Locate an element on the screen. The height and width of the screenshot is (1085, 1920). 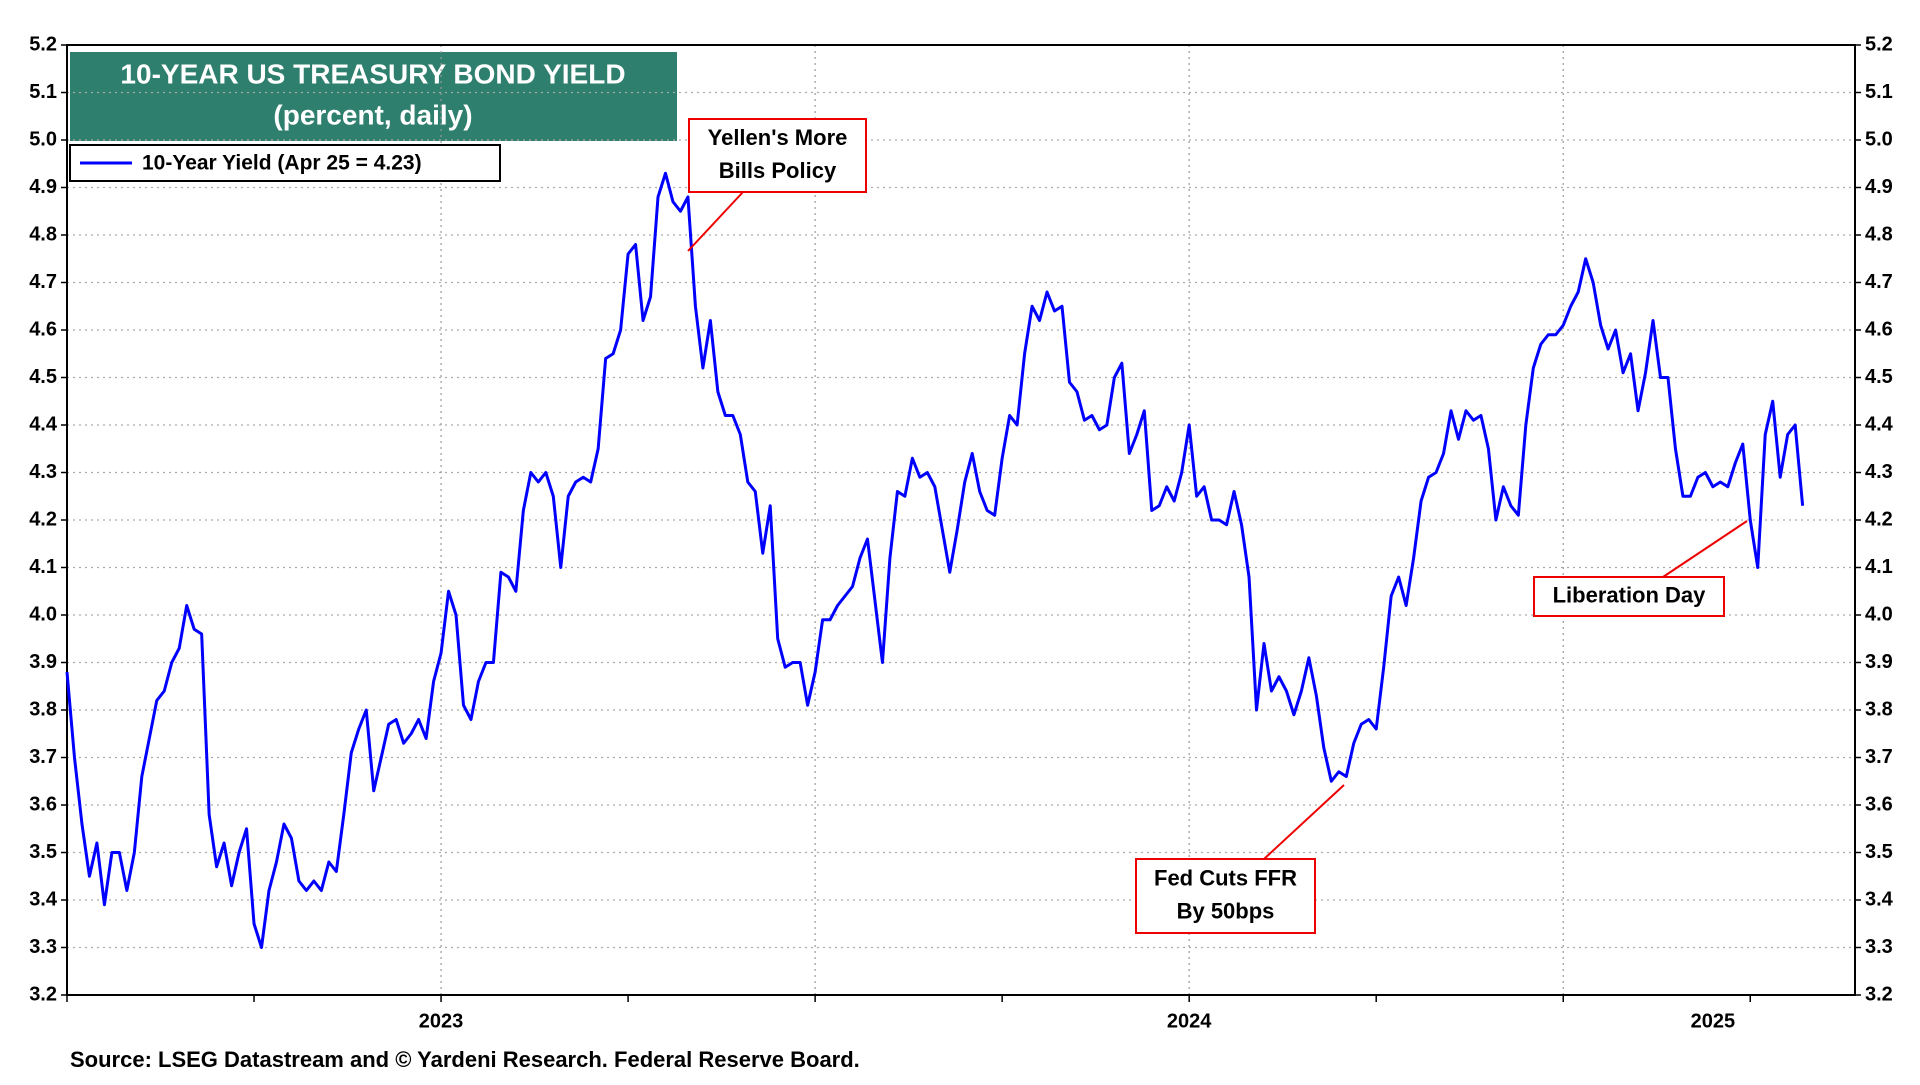
y-tick-label: 3.4 is located at coordinates (43, 899).